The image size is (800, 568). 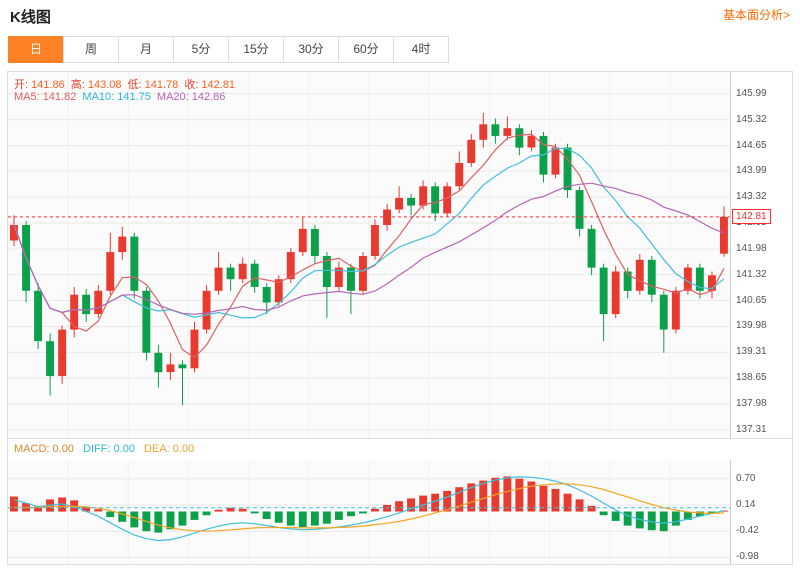 I want to click on tab-5min: 5分, so click(x=201, y=49).